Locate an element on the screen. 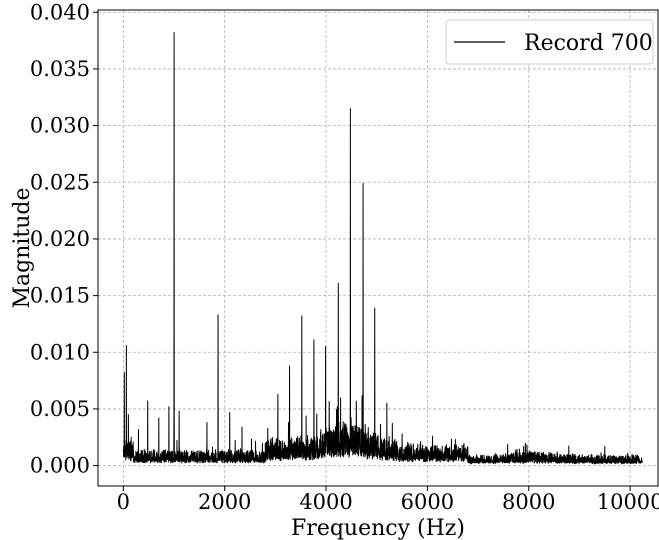  y-tick-label: 0.035 is located at coordinates (60, 69).